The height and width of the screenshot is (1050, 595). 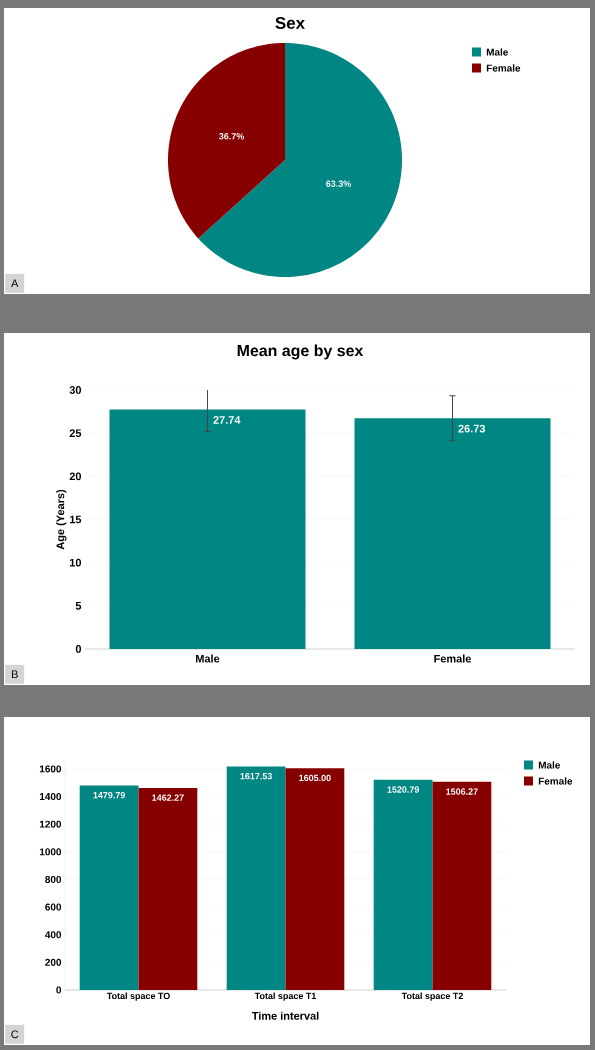 What do you see at coordinates (285, 1015) in the screenshot?
I see `x-axis-title: Time interval` at bounding box center [285, 1015].